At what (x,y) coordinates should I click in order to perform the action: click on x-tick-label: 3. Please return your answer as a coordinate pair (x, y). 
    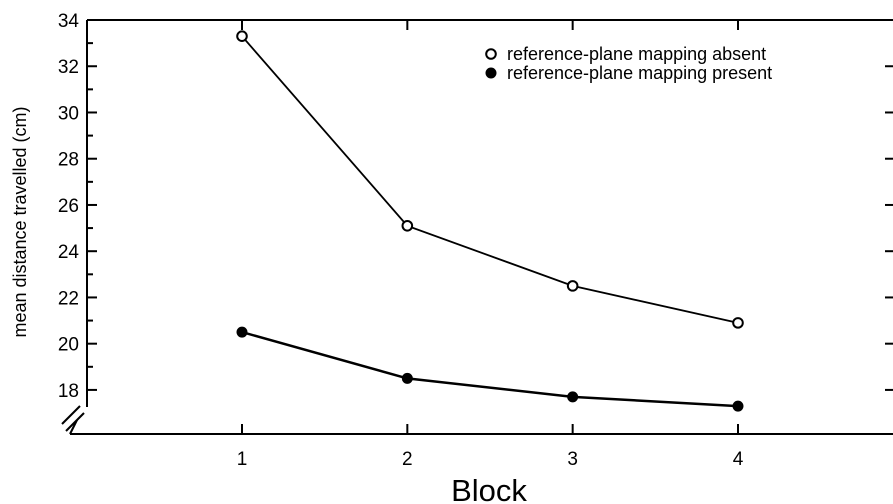
    Looking at the image, I should click on (572, 459).